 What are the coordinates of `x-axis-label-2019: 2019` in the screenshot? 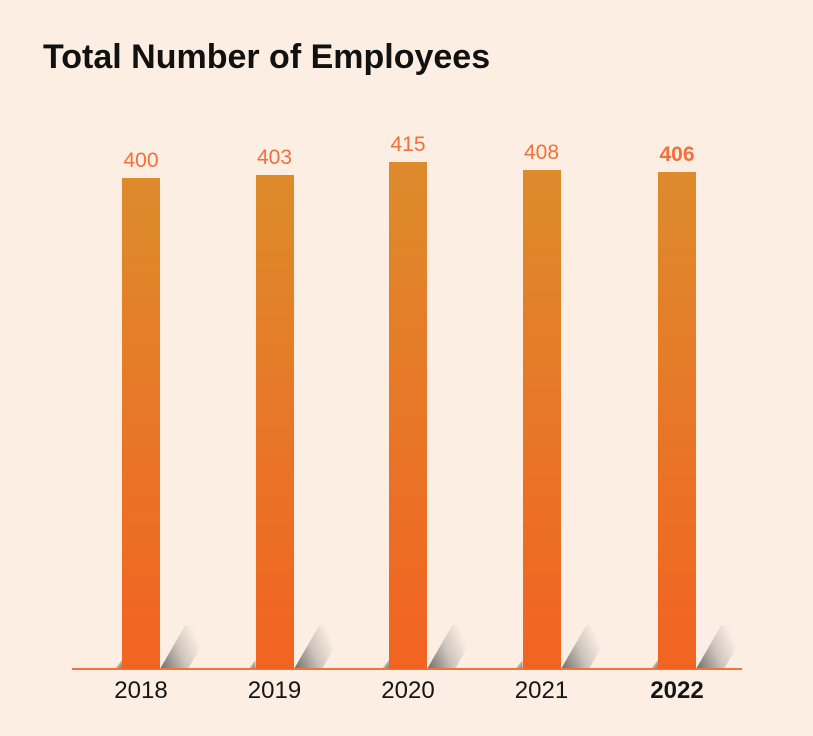 It's located at (274, 690).